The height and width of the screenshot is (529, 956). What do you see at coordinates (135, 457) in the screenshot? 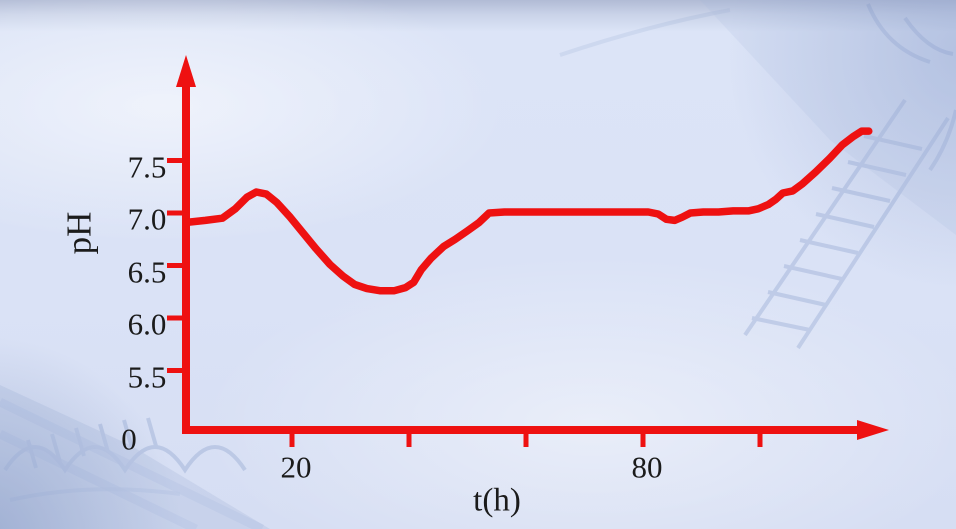
I see `sketch-watermark-bottom-left` at bounding box center [135, 457].